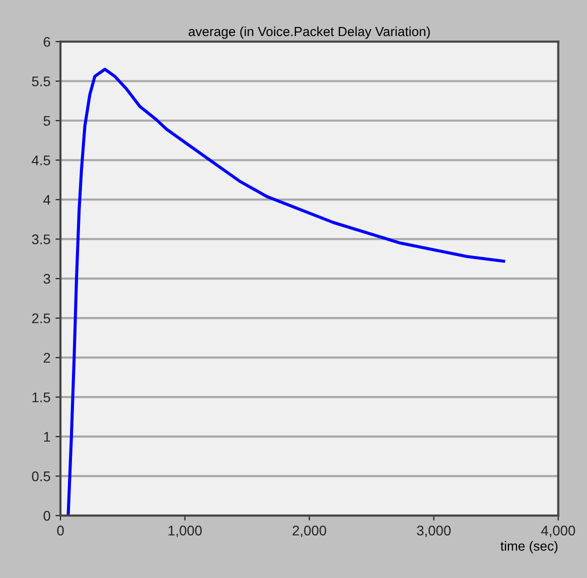 Image resolution: width=587 pixels, height=578 pixels. Describe the element at coordinates (185, 532) in the screenshot. I see `x-tick-label: 1,000` at that location.